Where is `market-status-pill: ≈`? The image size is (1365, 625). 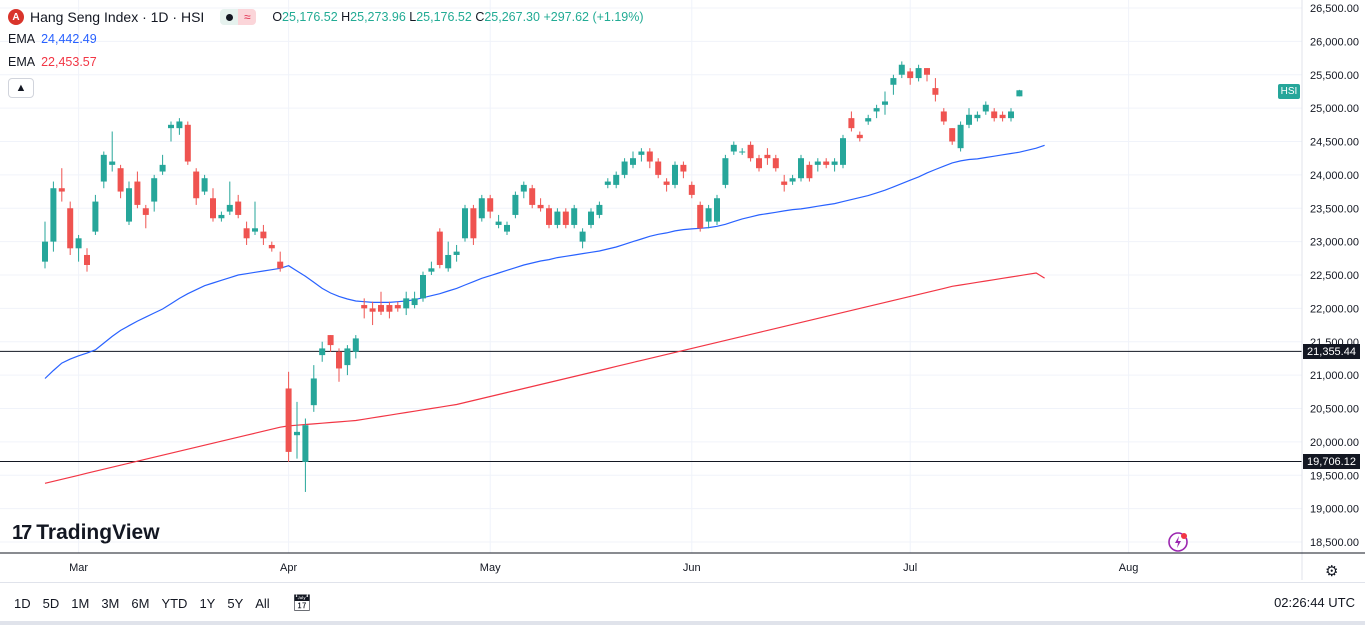 market-status-pill: ≈ is located at coordinates (238, 17).